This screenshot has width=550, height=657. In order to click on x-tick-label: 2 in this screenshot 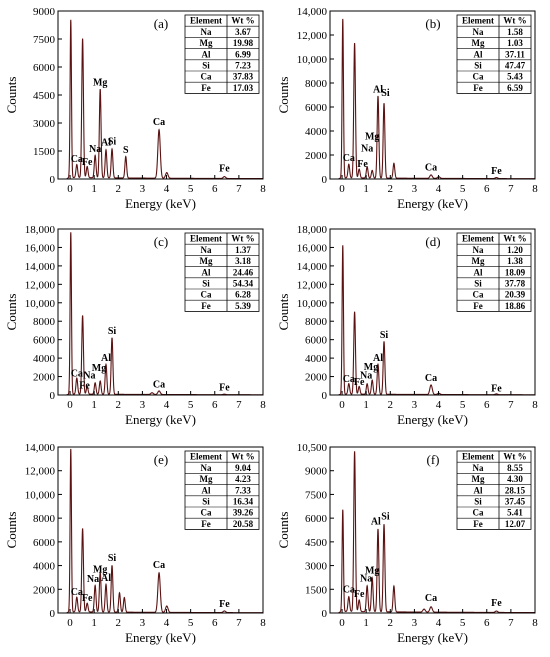, I will do `click(119, 405)`.